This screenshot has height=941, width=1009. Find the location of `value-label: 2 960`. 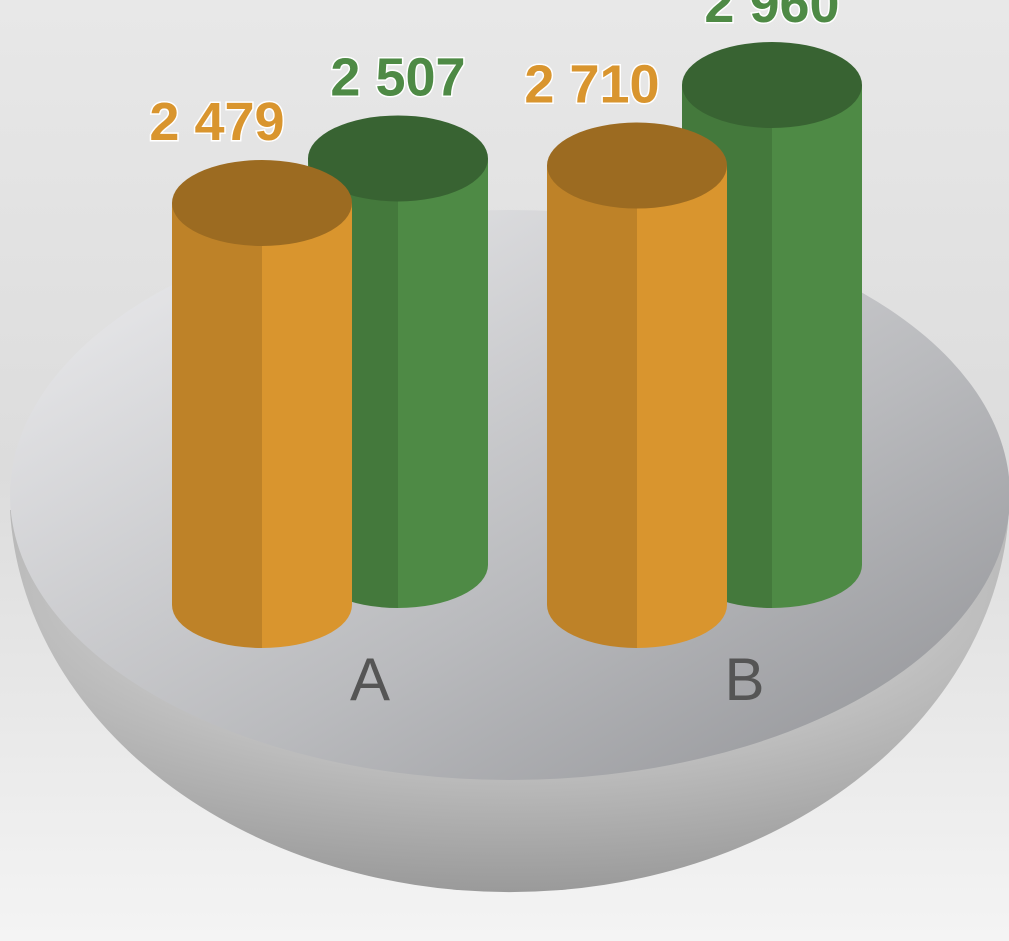

value-label: 2 960 is located at coordinates (771, 17).